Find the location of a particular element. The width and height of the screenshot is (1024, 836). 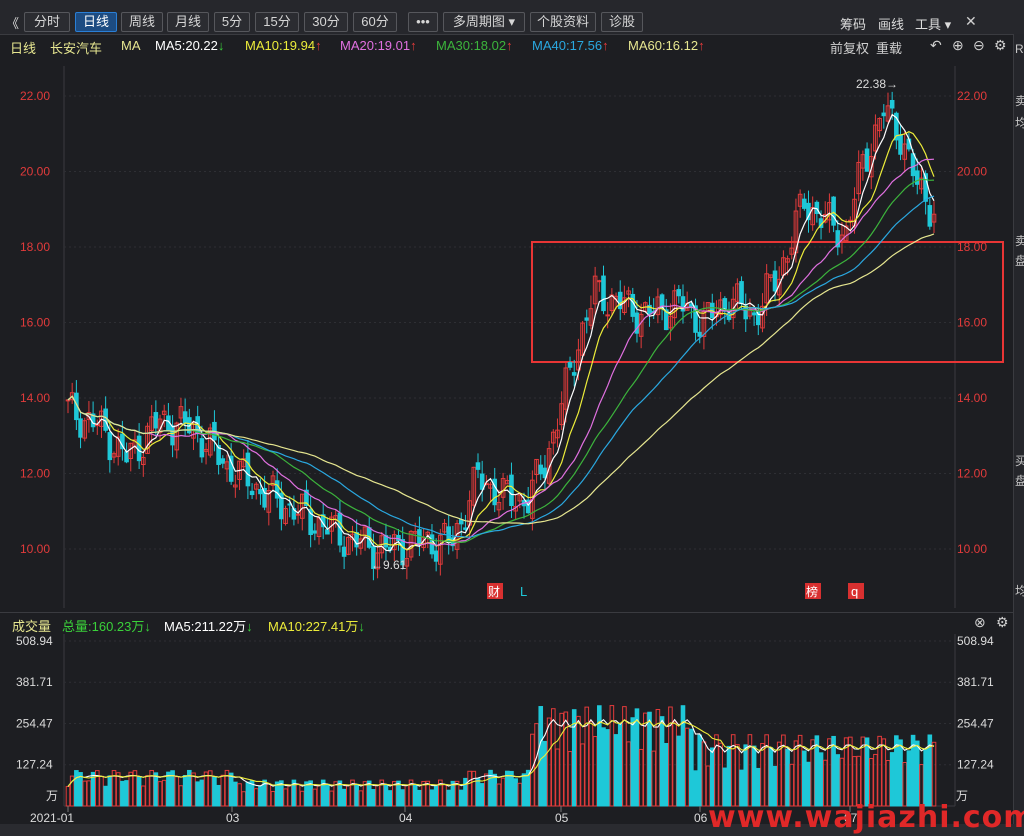

side-label-avg: 均 is located at coordinates (1019, 122).